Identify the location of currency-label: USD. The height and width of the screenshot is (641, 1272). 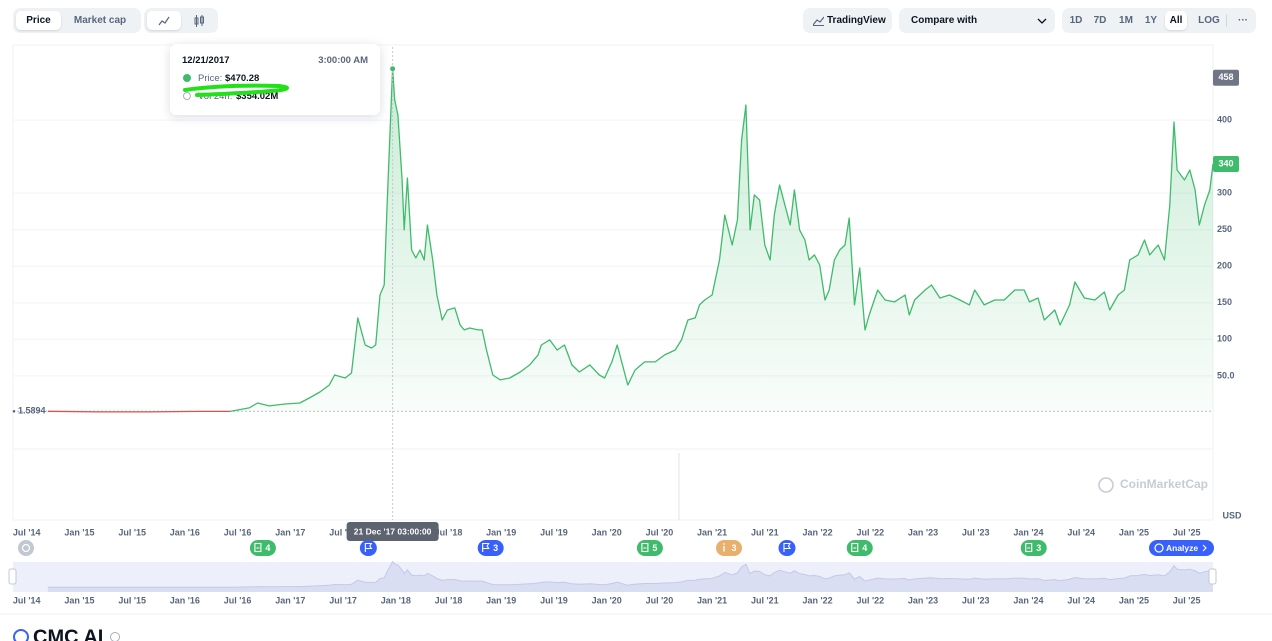
(1232, 515).